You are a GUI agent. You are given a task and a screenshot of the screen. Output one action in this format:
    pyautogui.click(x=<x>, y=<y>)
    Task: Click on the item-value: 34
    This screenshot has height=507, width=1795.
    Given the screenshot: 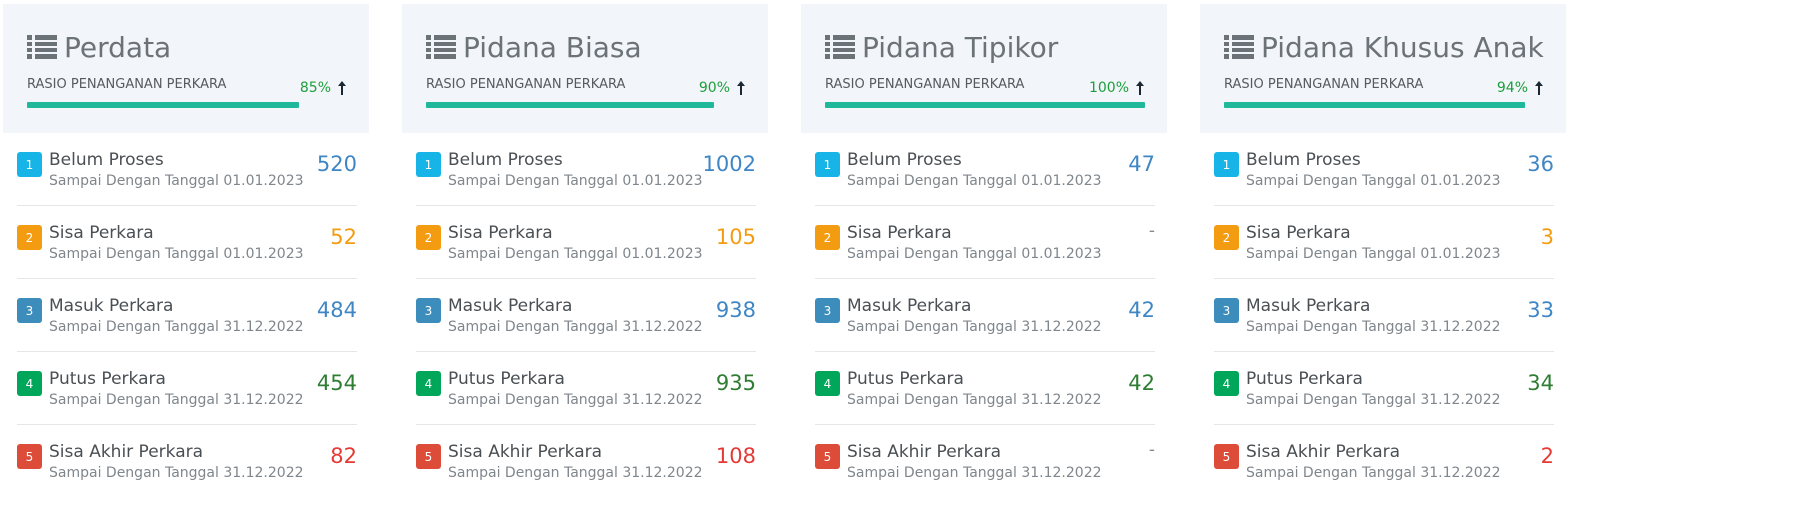 What is the action you would take?
    pyautogui.click(x=1540, y=383)
    